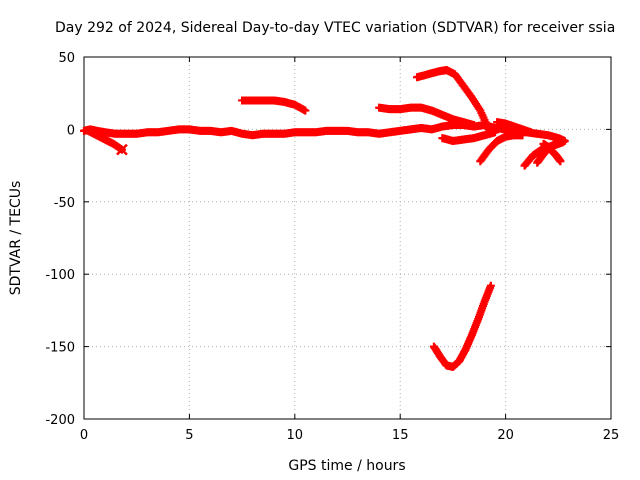 Image resolution: width=640 pixels, height=480 pixels. I want to click on x-tick-label: 25, so click(611, 435).